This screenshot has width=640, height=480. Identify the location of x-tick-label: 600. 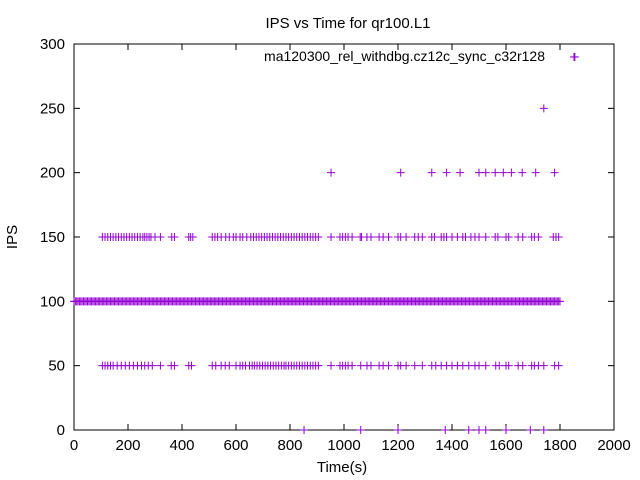
(235, 445).